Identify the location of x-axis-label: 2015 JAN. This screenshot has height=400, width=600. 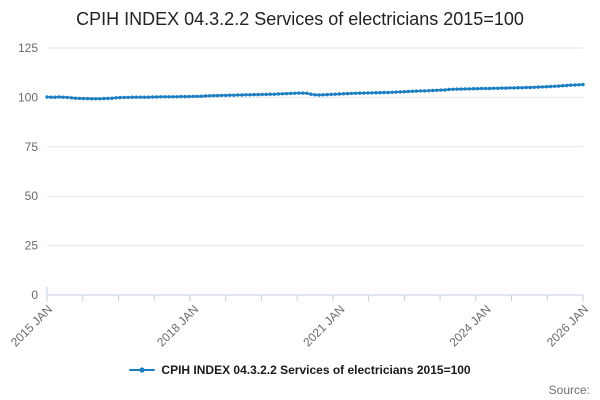
(31, 325).